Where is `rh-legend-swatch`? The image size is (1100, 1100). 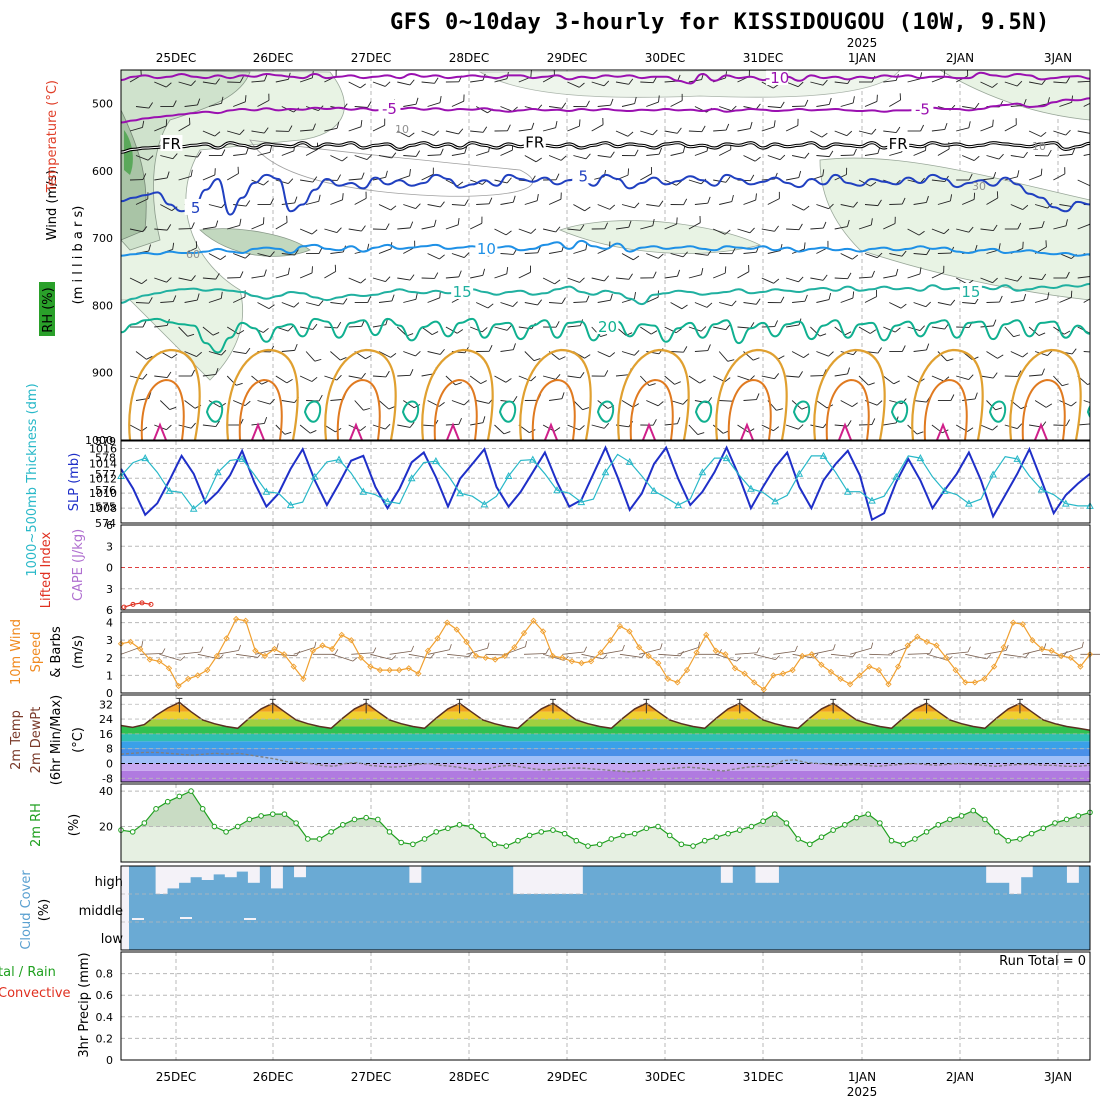
rh-legend-swatch is located at coordinates (47, 309).